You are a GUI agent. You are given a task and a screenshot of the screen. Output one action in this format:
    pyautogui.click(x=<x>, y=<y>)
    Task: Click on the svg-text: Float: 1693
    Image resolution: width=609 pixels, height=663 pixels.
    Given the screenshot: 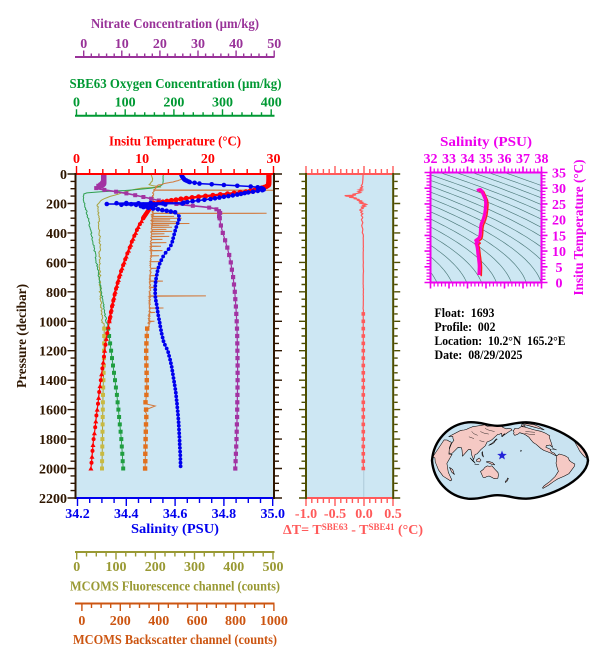 What is the action you would take?
    pyautogui.click(x=465, y=312)
    